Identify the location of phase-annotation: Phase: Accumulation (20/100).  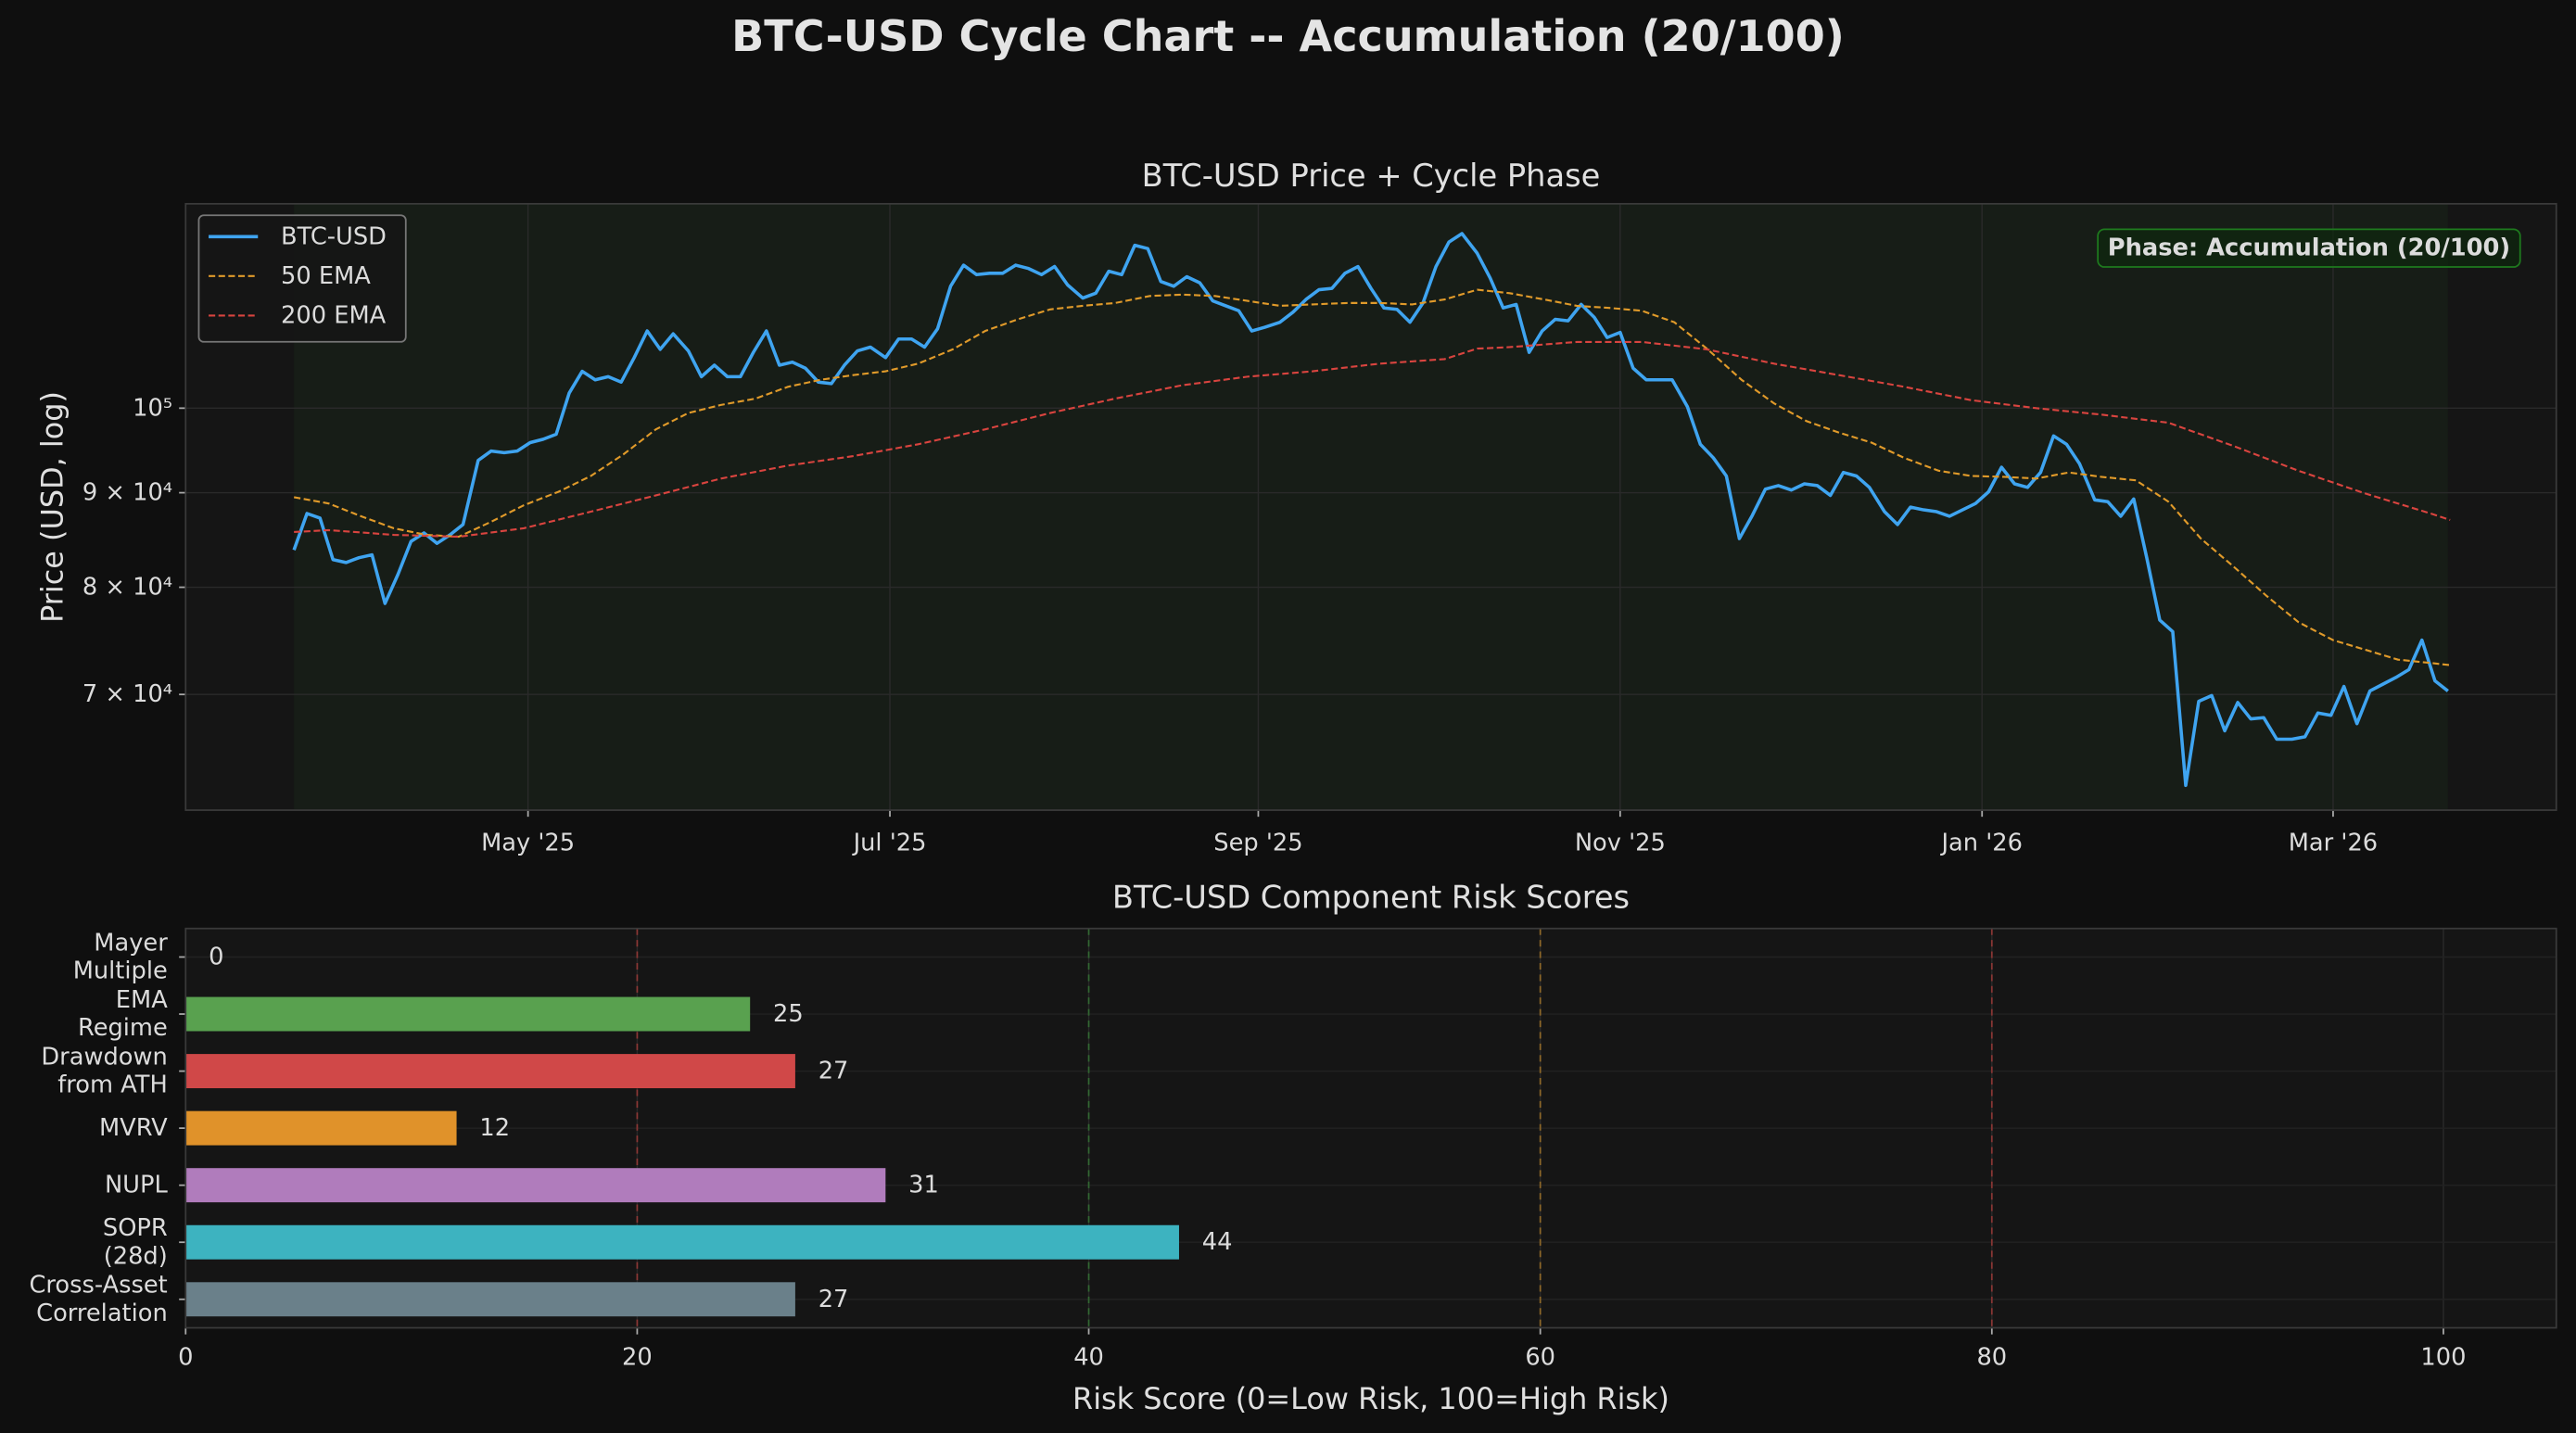
(2309, 248).